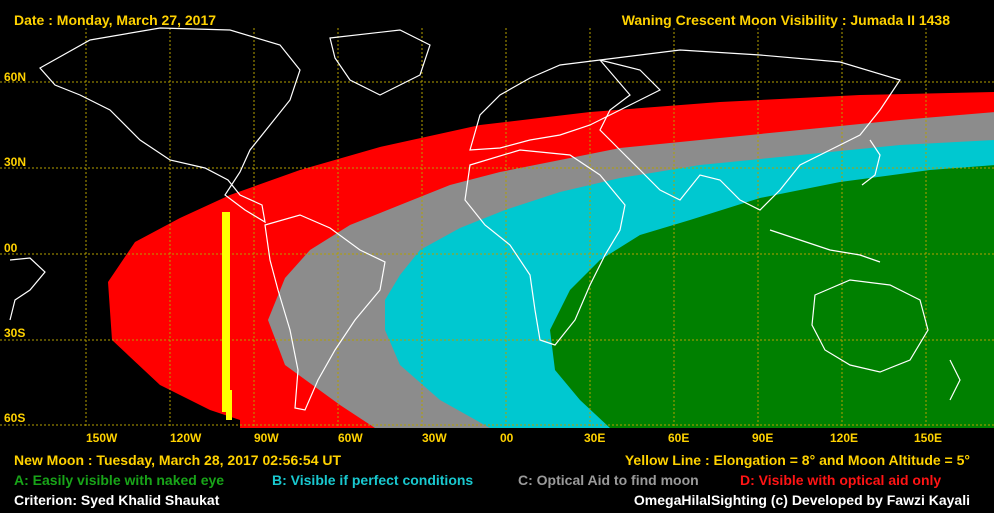 The height and width of the screenshot is (513, 994). Describe the element at coordinates (115, 20) in the screenshot. I see `map-date: Date : Monday, March 27, 2017` at that location.